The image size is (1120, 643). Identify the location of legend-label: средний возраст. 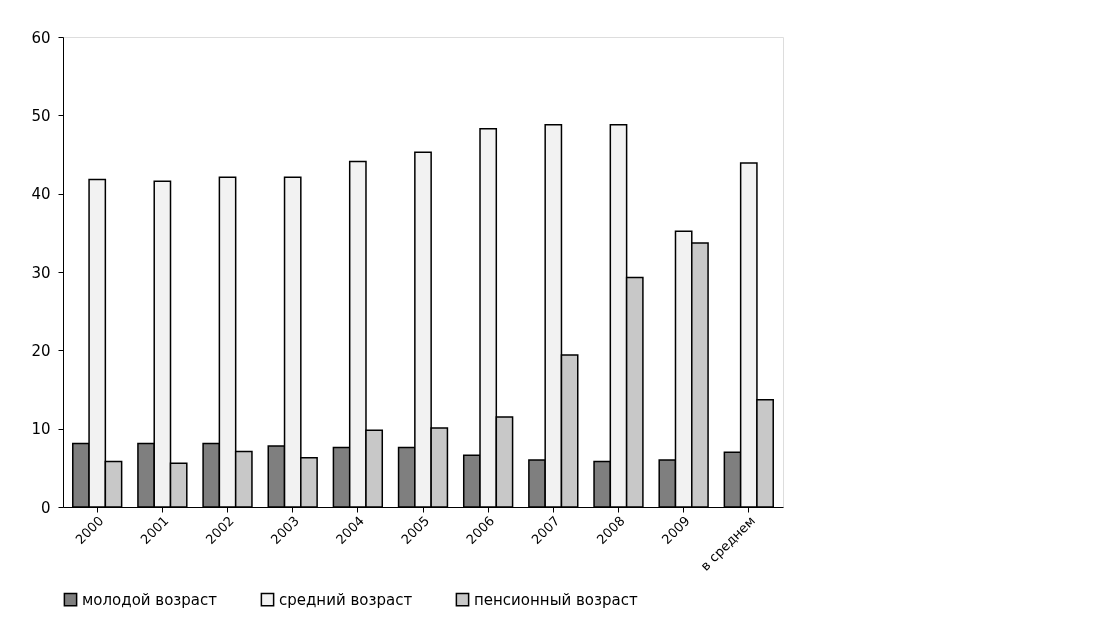
(346, 599).